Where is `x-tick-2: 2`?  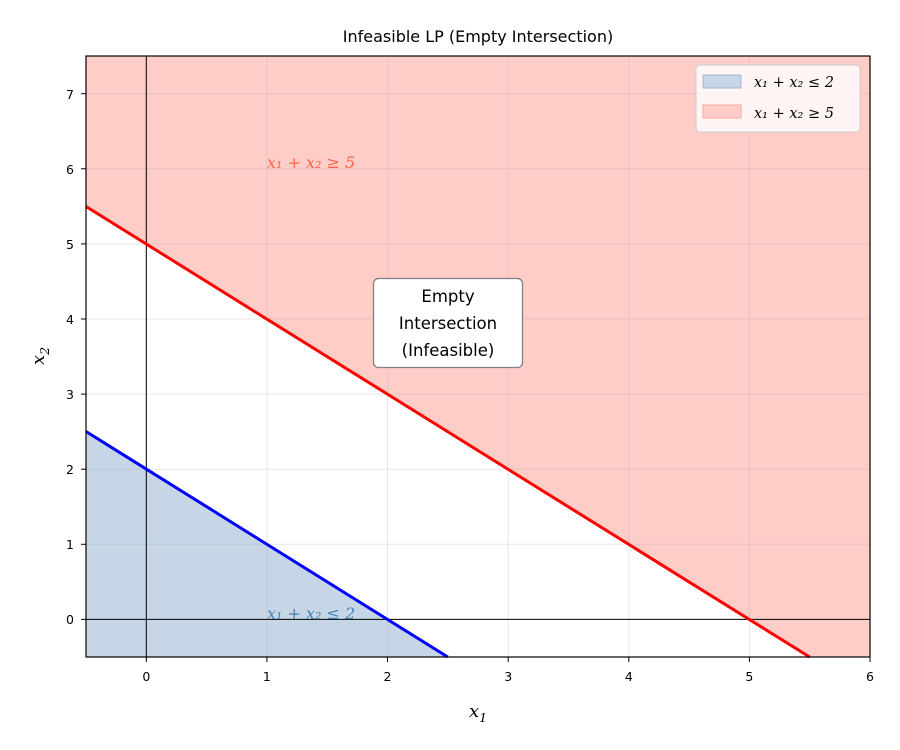
x-tick-2: 2 is located at coordinates (388, 676).